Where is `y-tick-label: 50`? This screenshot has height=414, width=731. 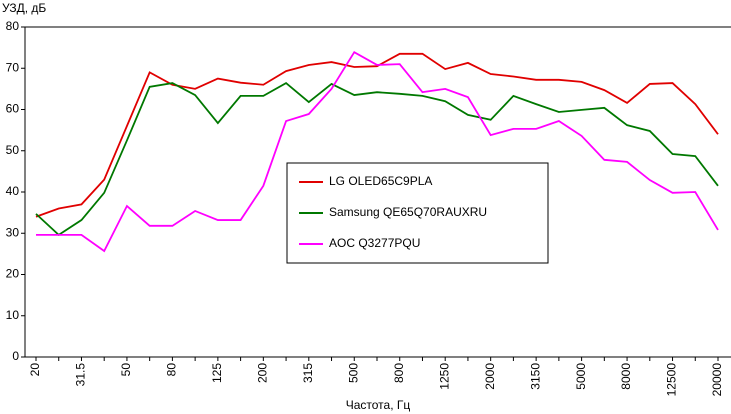 y-tick-label: 50 is located at coordinates (13, 150).